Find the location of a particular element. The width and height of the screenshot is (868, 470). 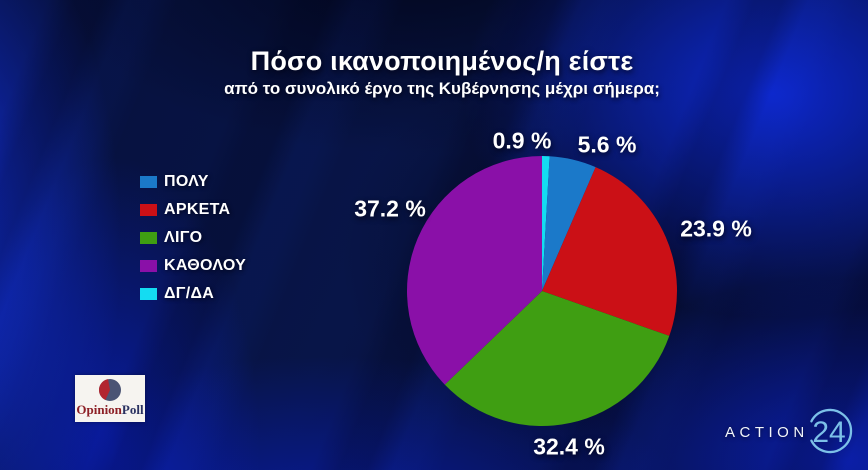

legend-item-dgda: ΔΓ/ΔΑ is located at coordinates (193, 294).